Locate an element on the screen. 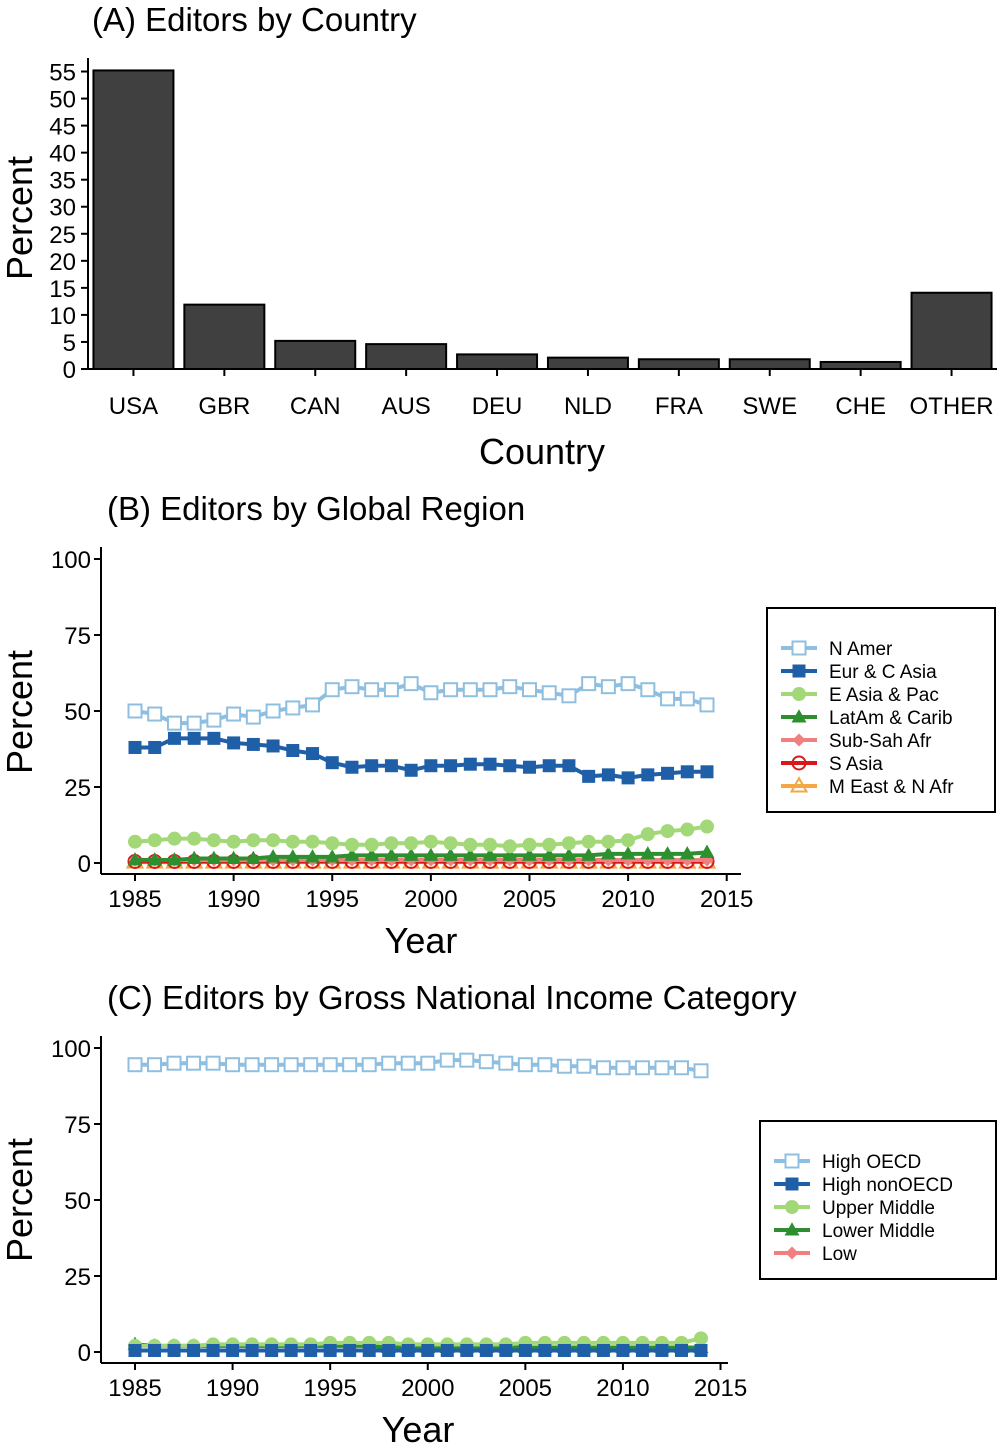 The width and height of the screenshot is (1000, 1448). panel-a-x-tick-label: GBR is located at coordinates (224, 406).